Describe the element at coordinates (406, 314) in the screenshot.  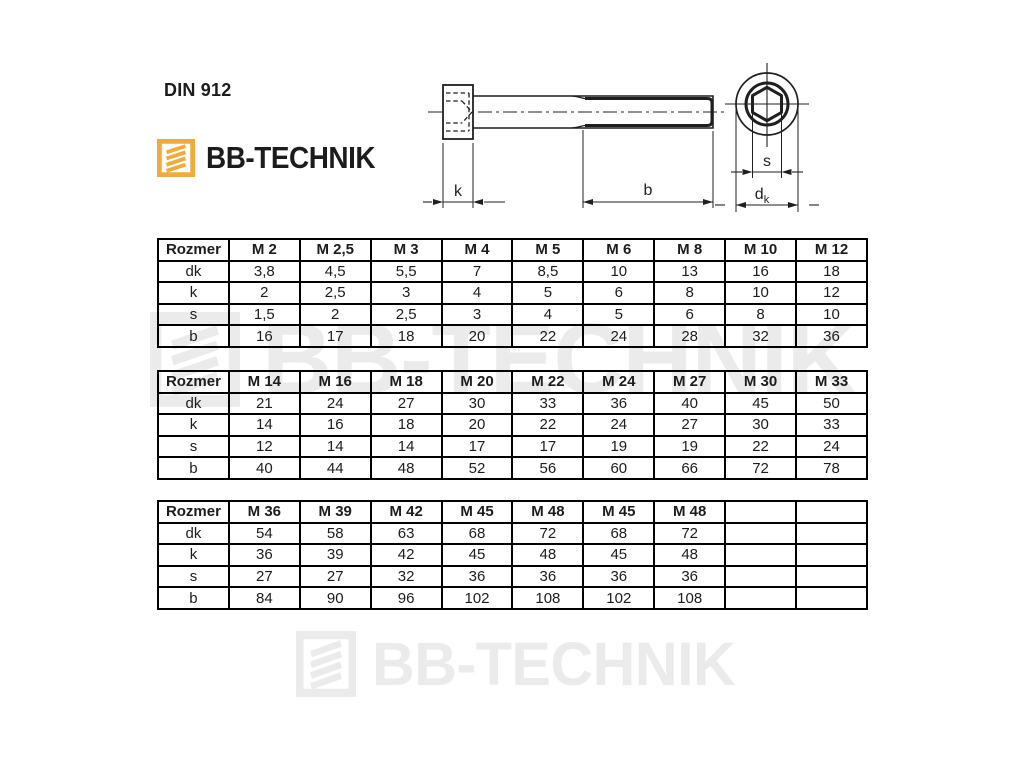
I see `table-cell: 2,5` at that location.